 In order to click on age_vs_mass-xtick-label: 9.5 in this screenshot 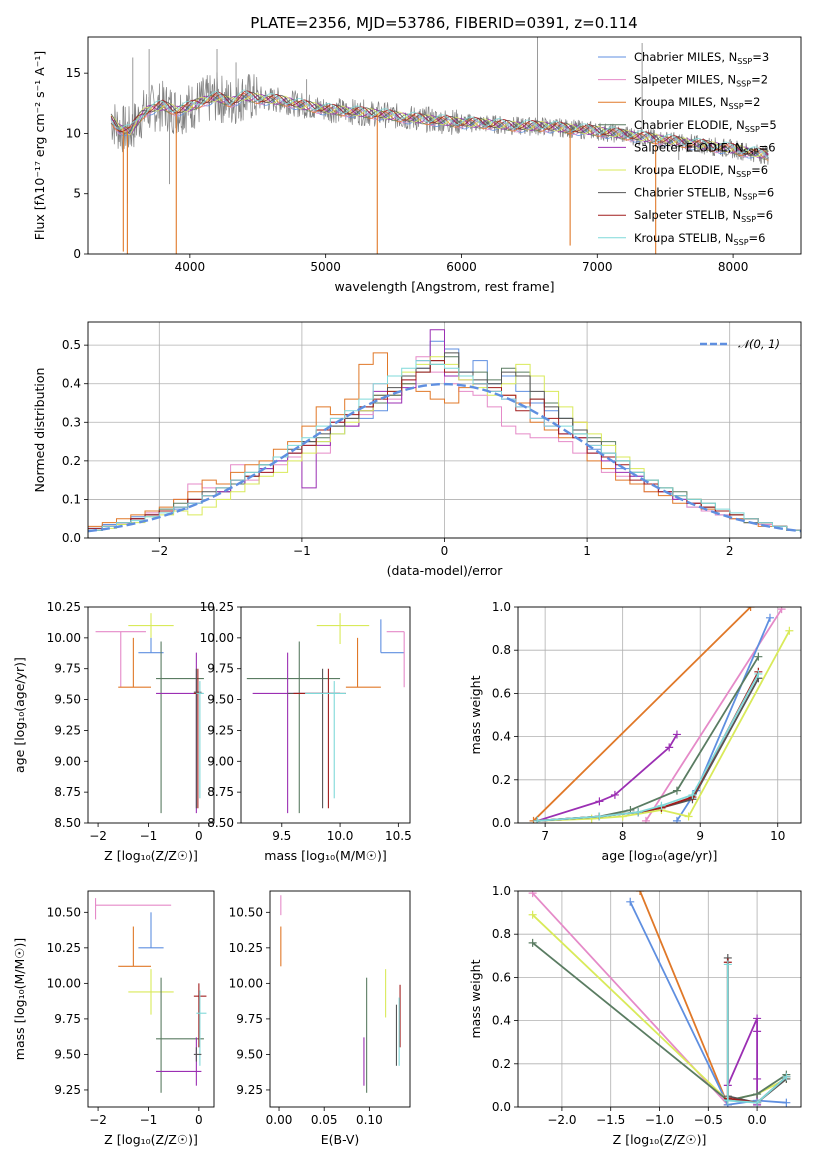, I will do `click(281, 836)`.